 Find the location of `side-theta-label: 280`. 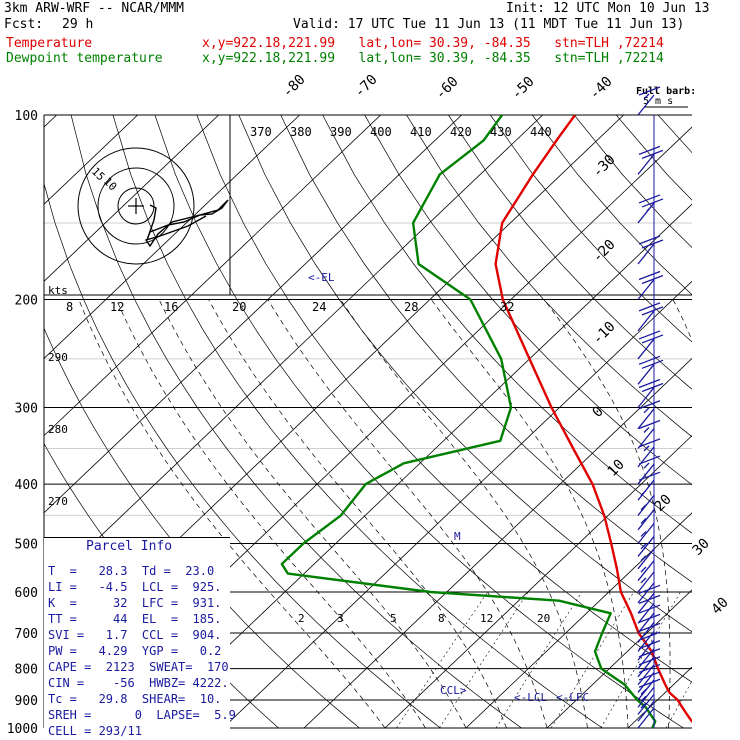

side-theta-label: 280 is located at coordinates (58, 429).